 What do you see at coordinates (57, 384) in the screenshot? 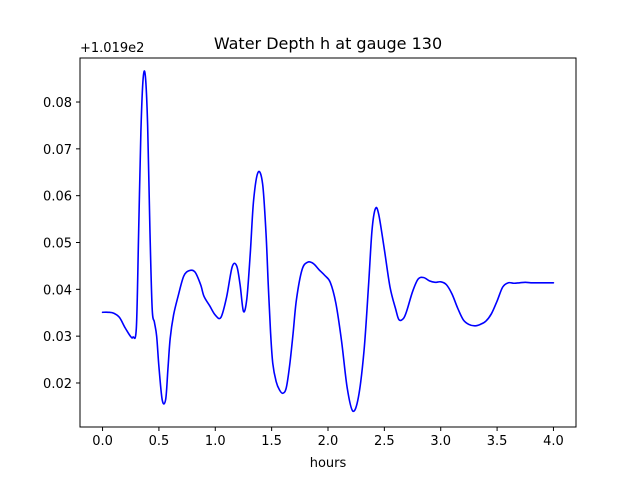
I see `y-tick-label: 0.02` at bounding box center [57, 384].